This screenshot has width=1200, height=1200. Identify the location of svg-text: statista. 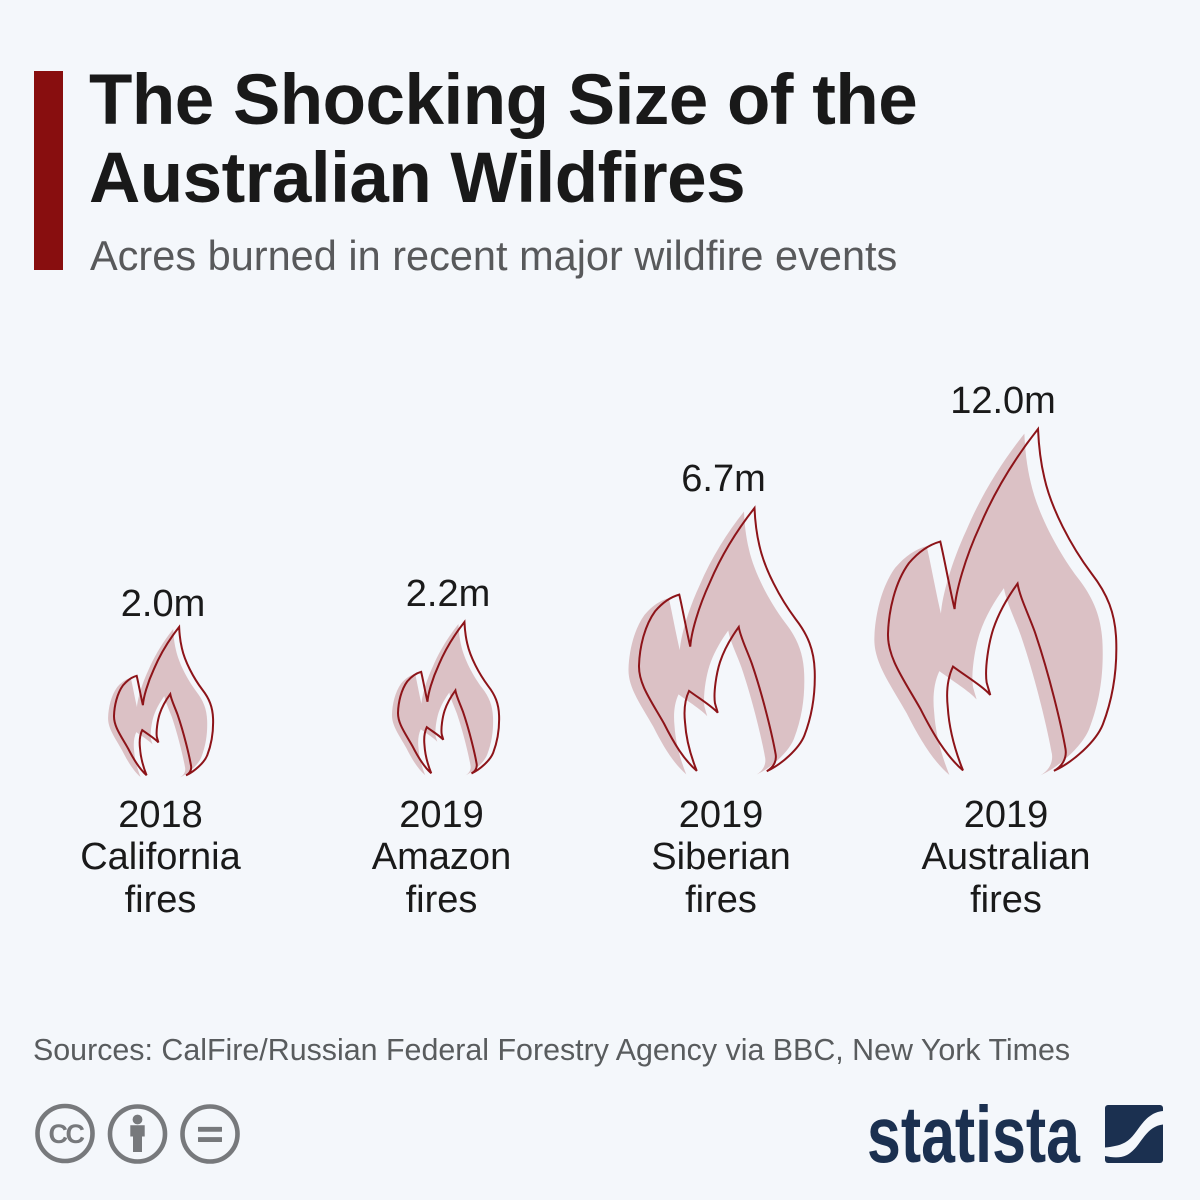
(973, 1134).